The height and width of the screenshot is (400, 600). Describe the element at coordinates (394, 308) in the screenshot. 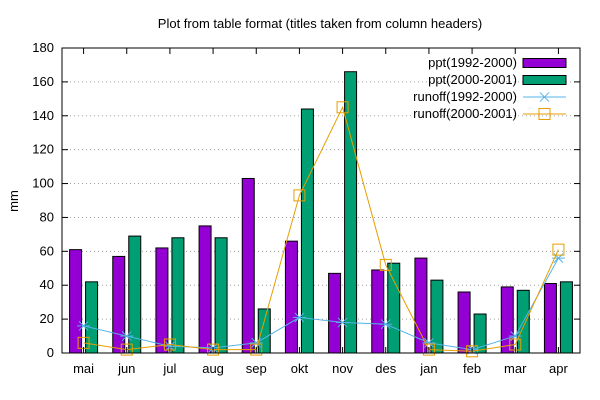

I see `bar-ppt(2000-2001)-des` at that location.